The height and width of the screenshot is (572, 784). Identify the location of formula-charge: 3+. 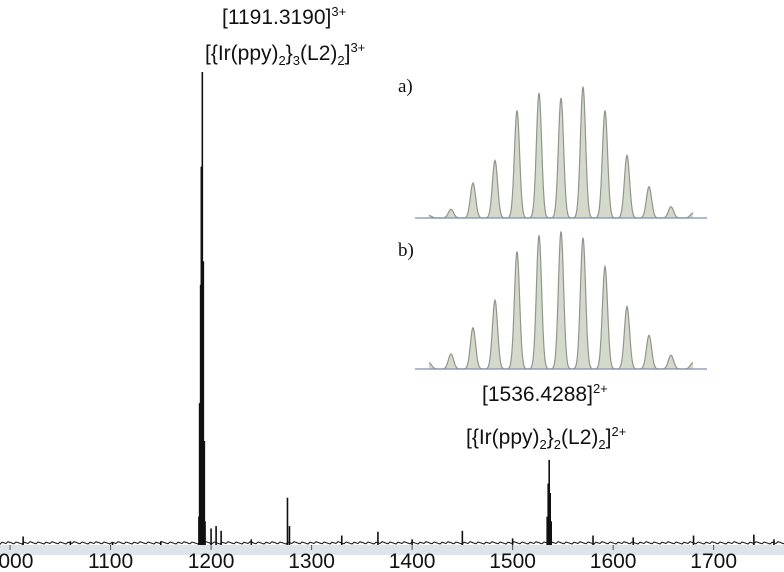
(358, 47).